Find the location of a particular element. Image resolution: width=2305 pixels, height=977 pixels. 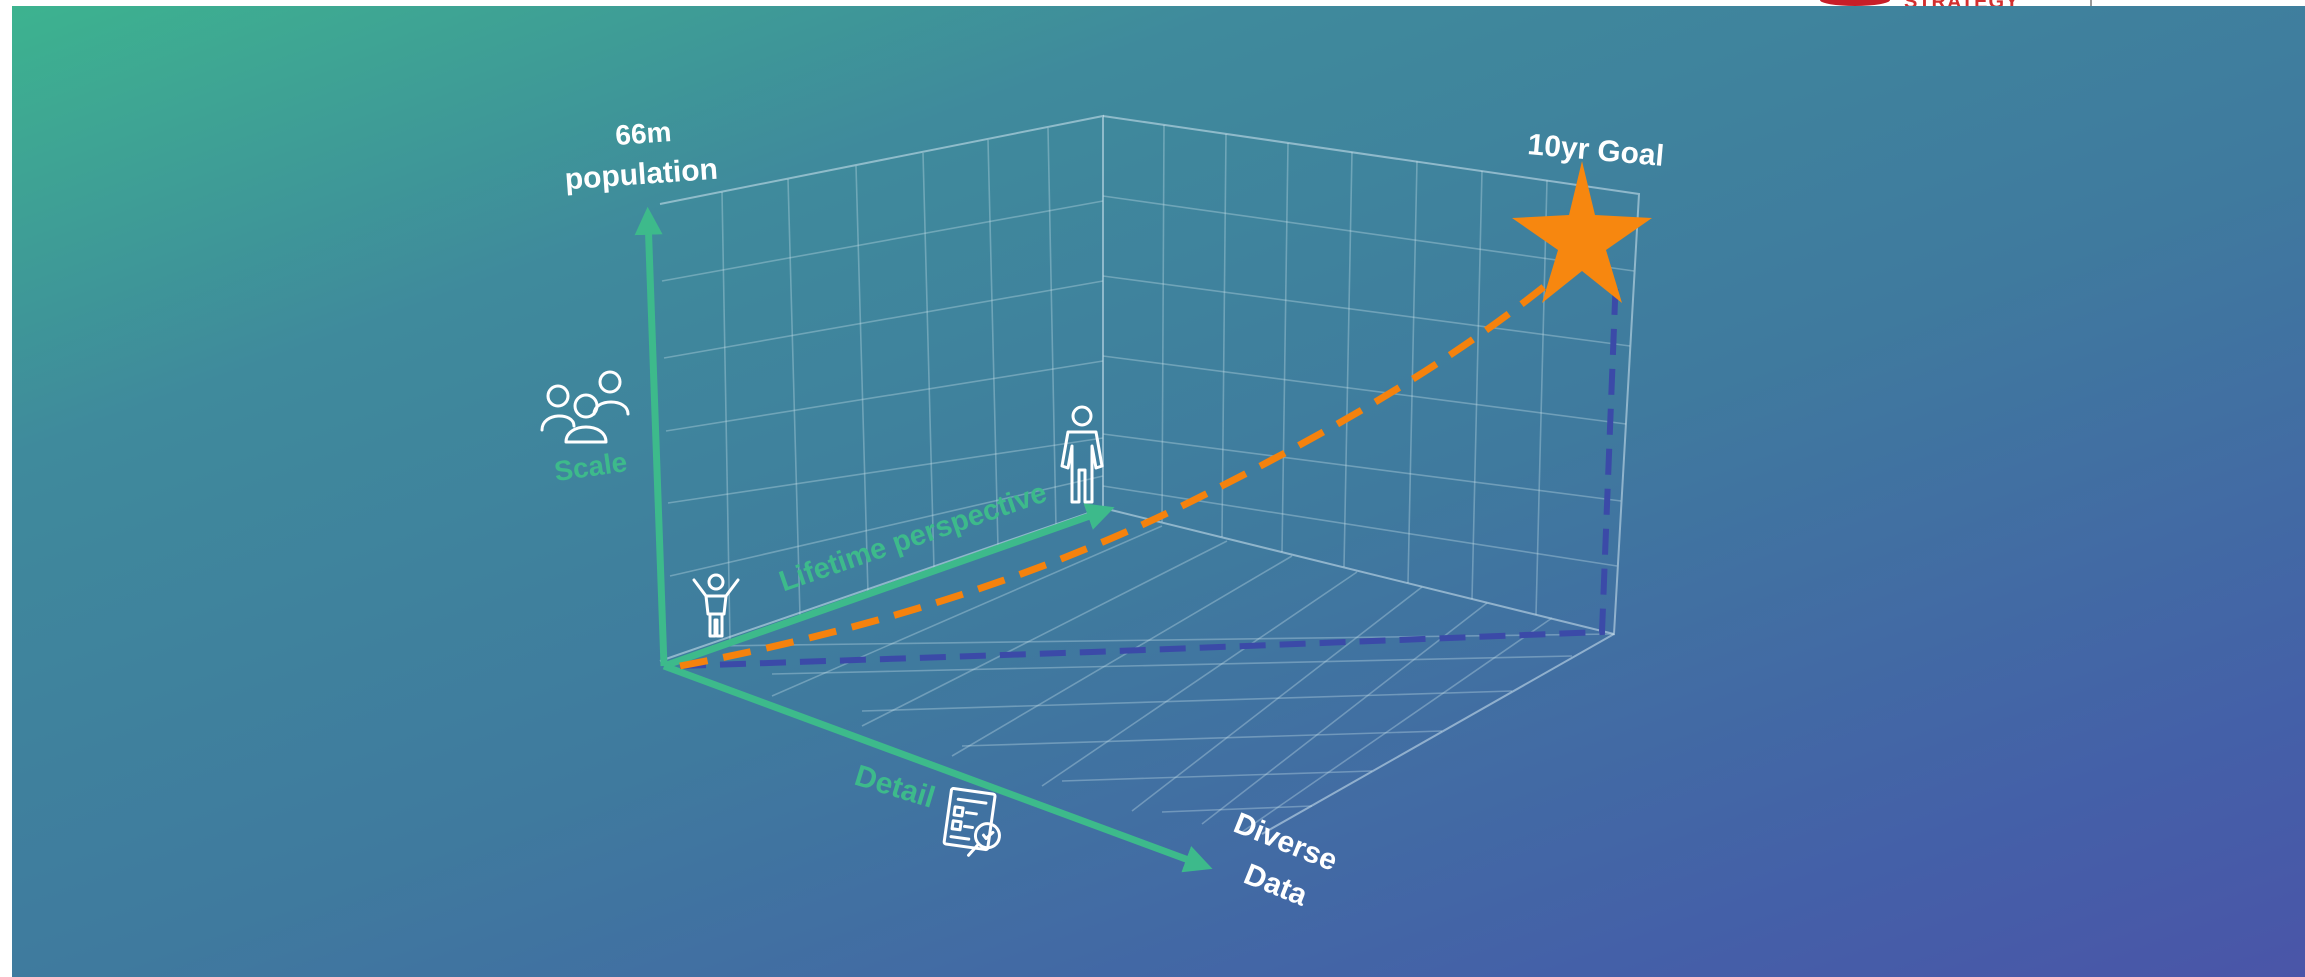

goal-label: 10yr Goal is located at coordinates (1595, 150).